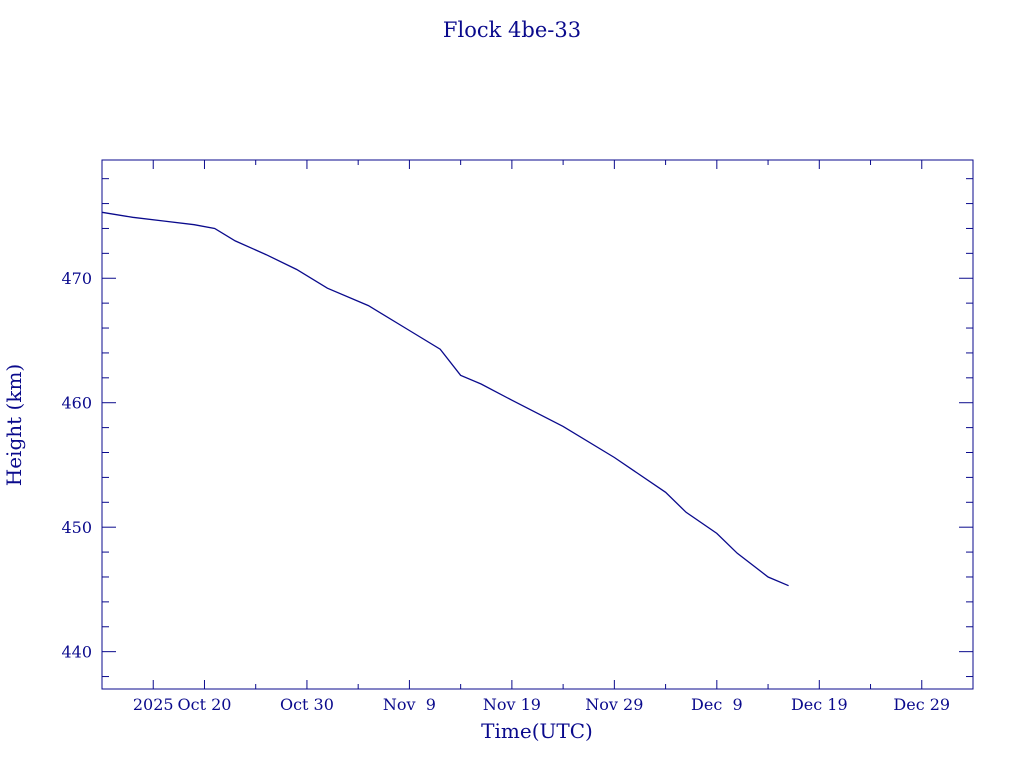 The height and width of the screenshot is (768, 1024). I want to click on x-tick-label: 2025, so click(153, 704).